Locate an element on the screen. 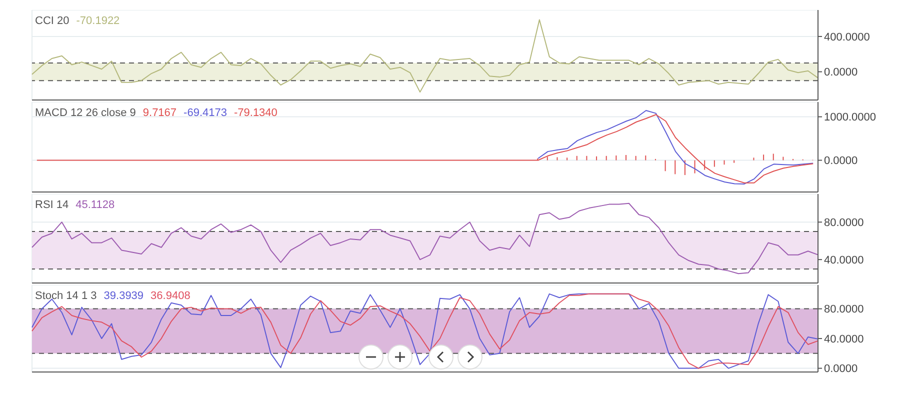 The image size is (899, 394). annotation: 39.3939 is located at coordinates (124, 296).